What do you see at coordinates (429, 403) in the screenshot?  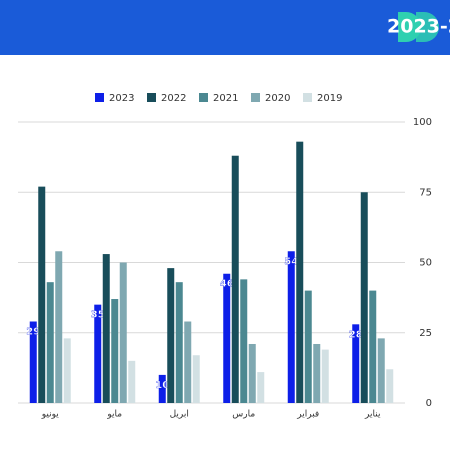 I see `y-tick-label: 0` at bounding box center [429, 403].